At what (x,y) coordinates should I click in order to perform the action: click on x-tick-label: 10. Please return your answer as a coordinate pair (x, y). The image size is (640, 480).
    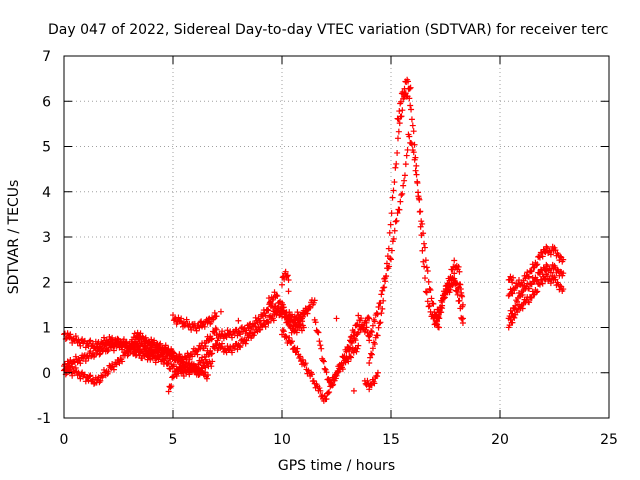
    Looking at the image, I should click on (282, 440).